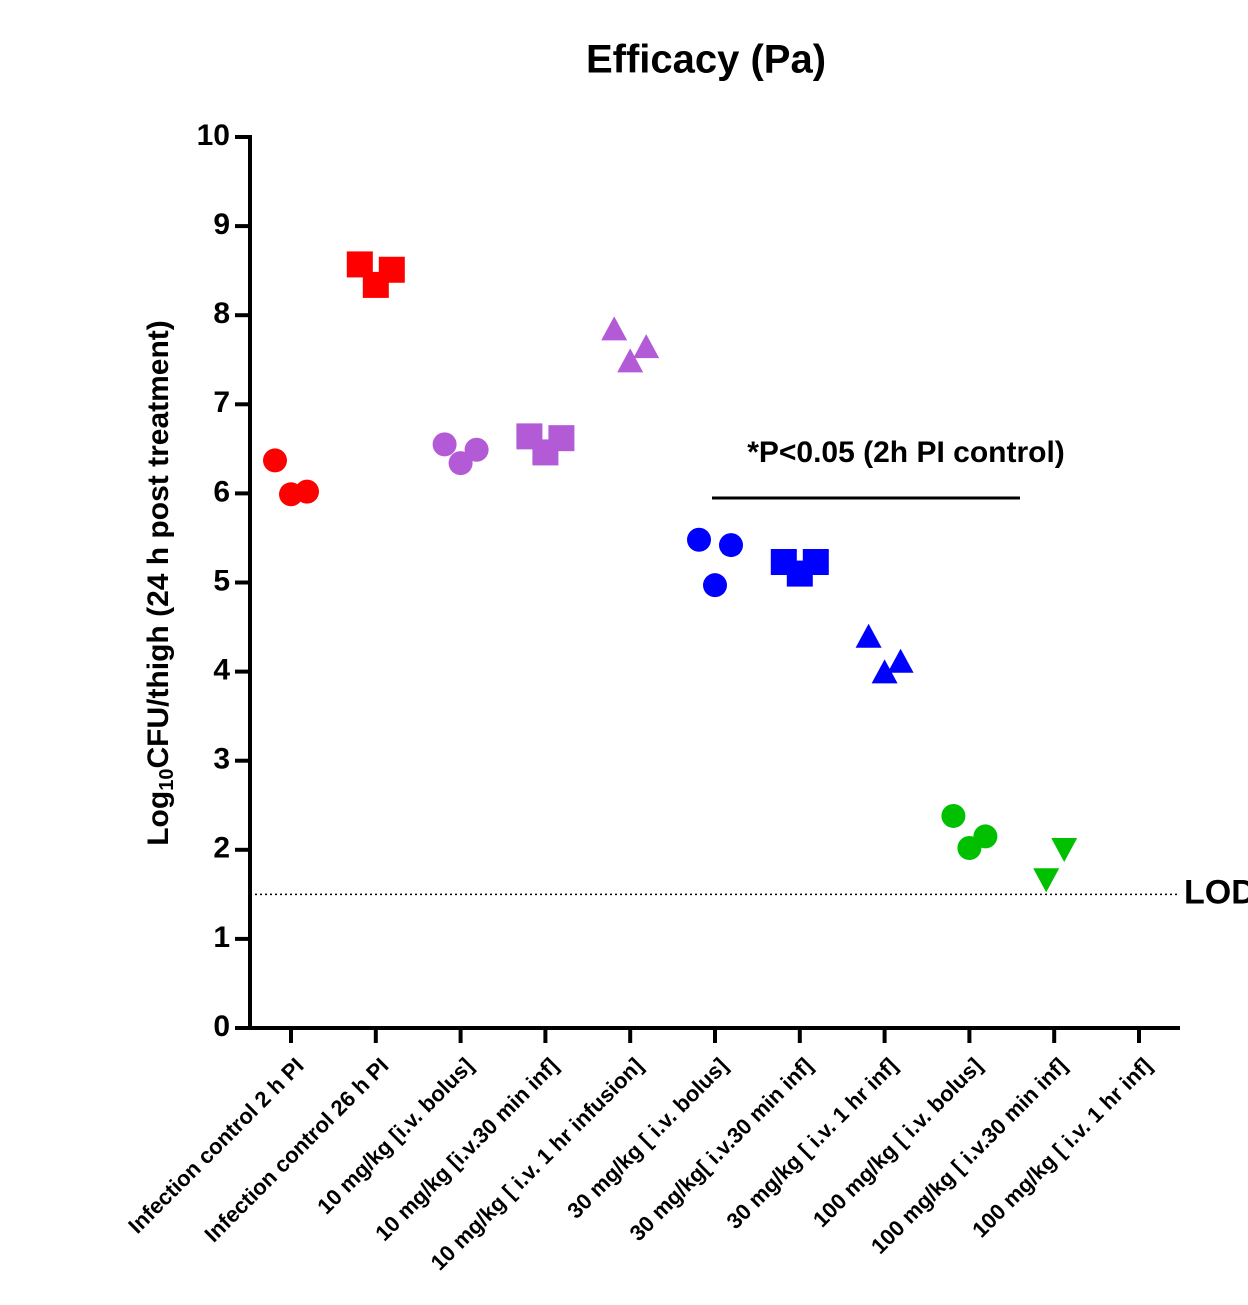 The height and width of the screenshot is (1305, 1248). I want to click on x-tick-label: Infection control 2 h PI, so click(215, 1145).